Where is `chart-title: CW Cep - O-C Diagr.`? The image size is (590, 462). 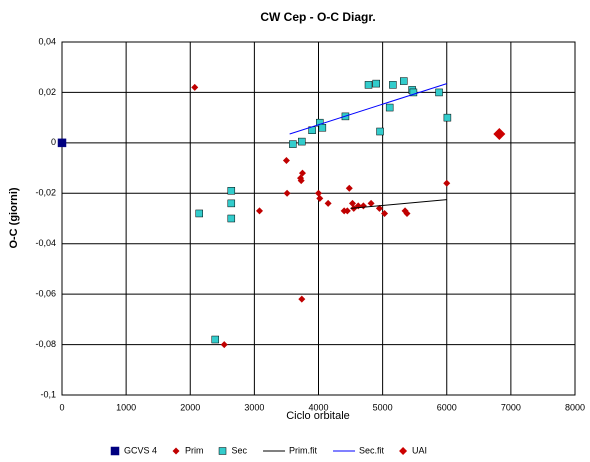 chart-title: CW Cep - O-C Diagr. is located at coordinates (317, 17).